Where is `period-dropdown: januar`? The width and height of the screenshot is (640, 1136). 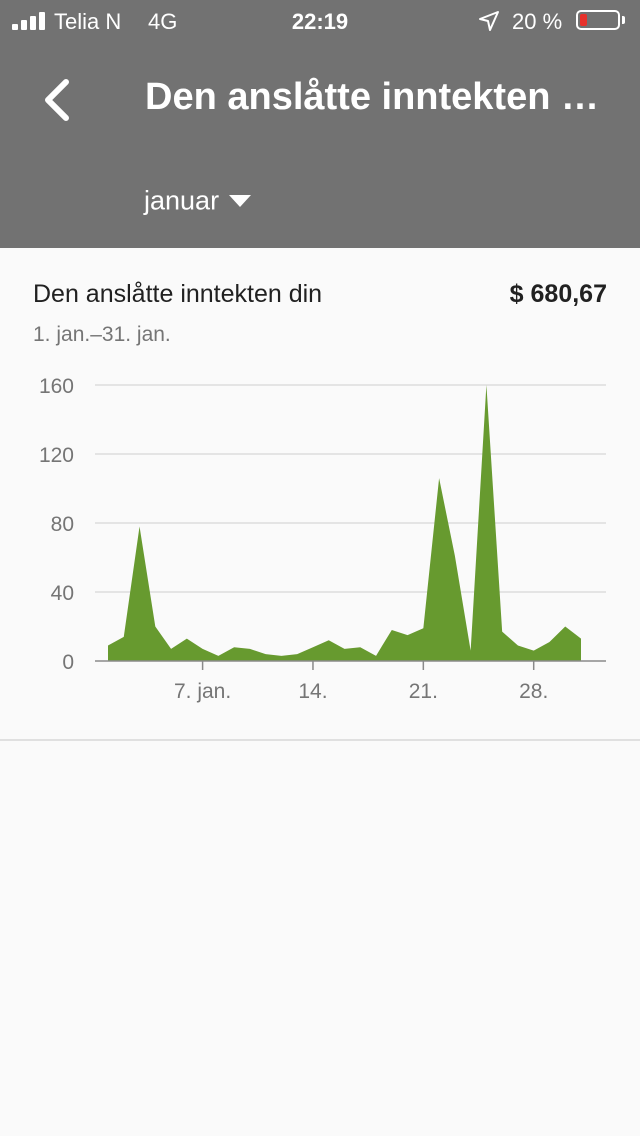 period-dropdown: januar is located at coordinates (198, 201).